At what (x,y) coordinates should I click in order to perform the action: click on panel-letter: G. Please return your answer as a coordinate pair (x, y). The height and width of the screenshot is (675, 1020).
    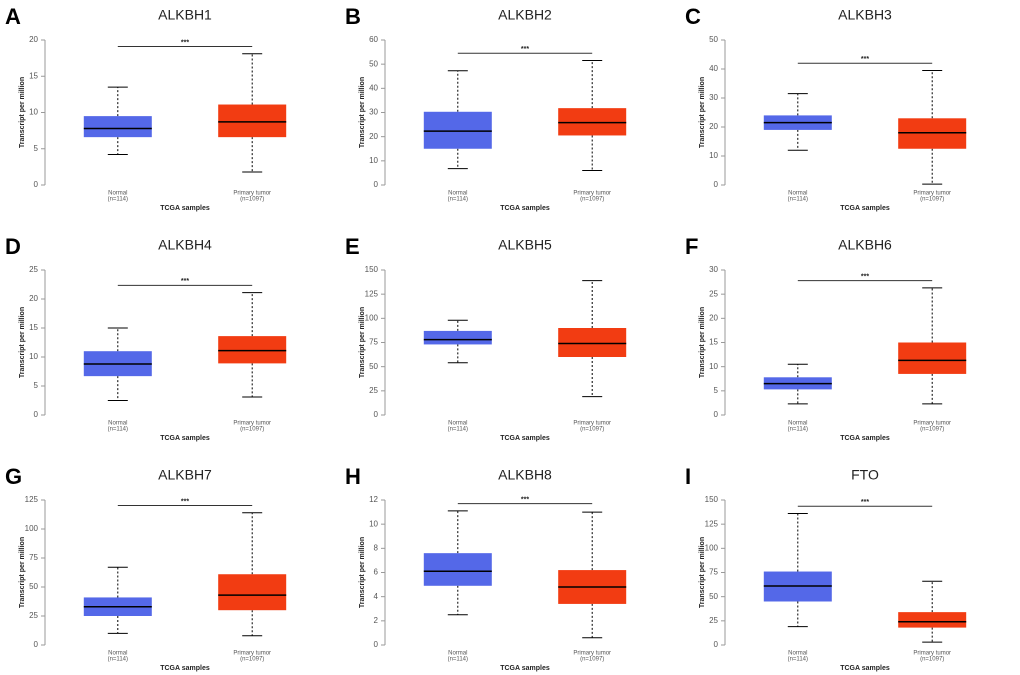
    Looking at the image, I should click on (13, 476).